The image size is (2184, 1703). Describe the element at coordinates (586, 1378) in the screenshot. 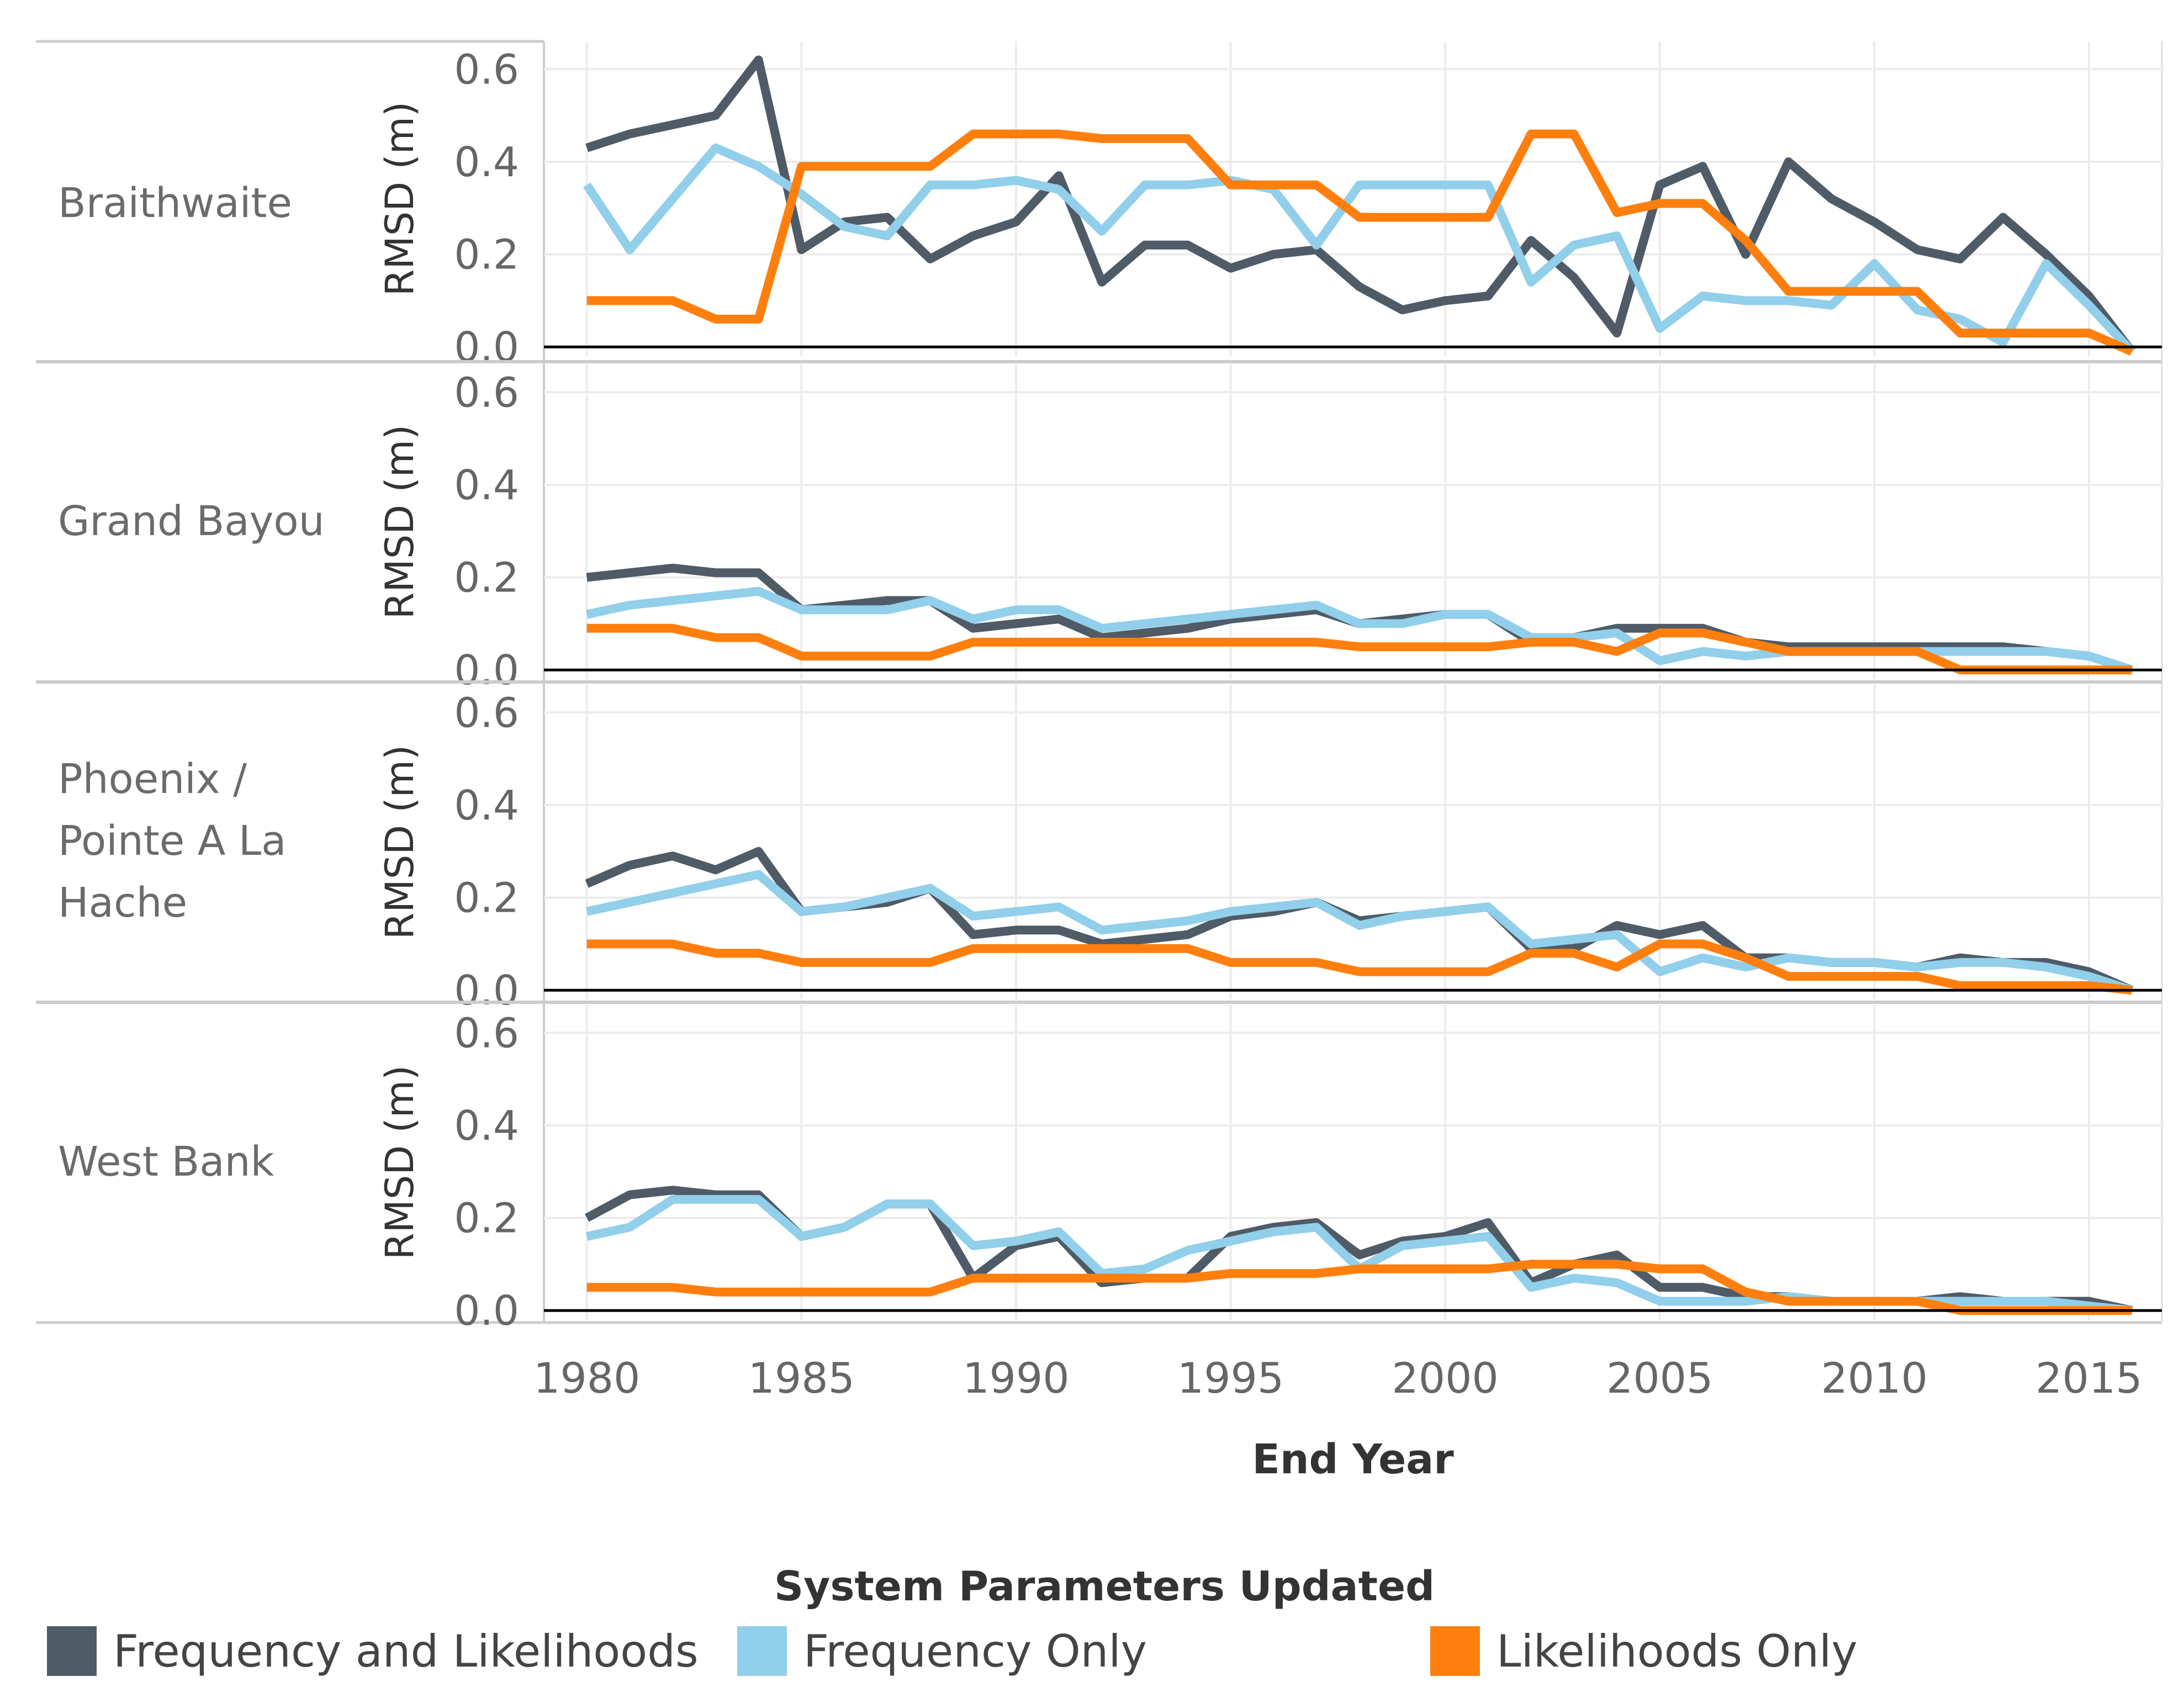

I see `x-tick-label: 1980` at that location.